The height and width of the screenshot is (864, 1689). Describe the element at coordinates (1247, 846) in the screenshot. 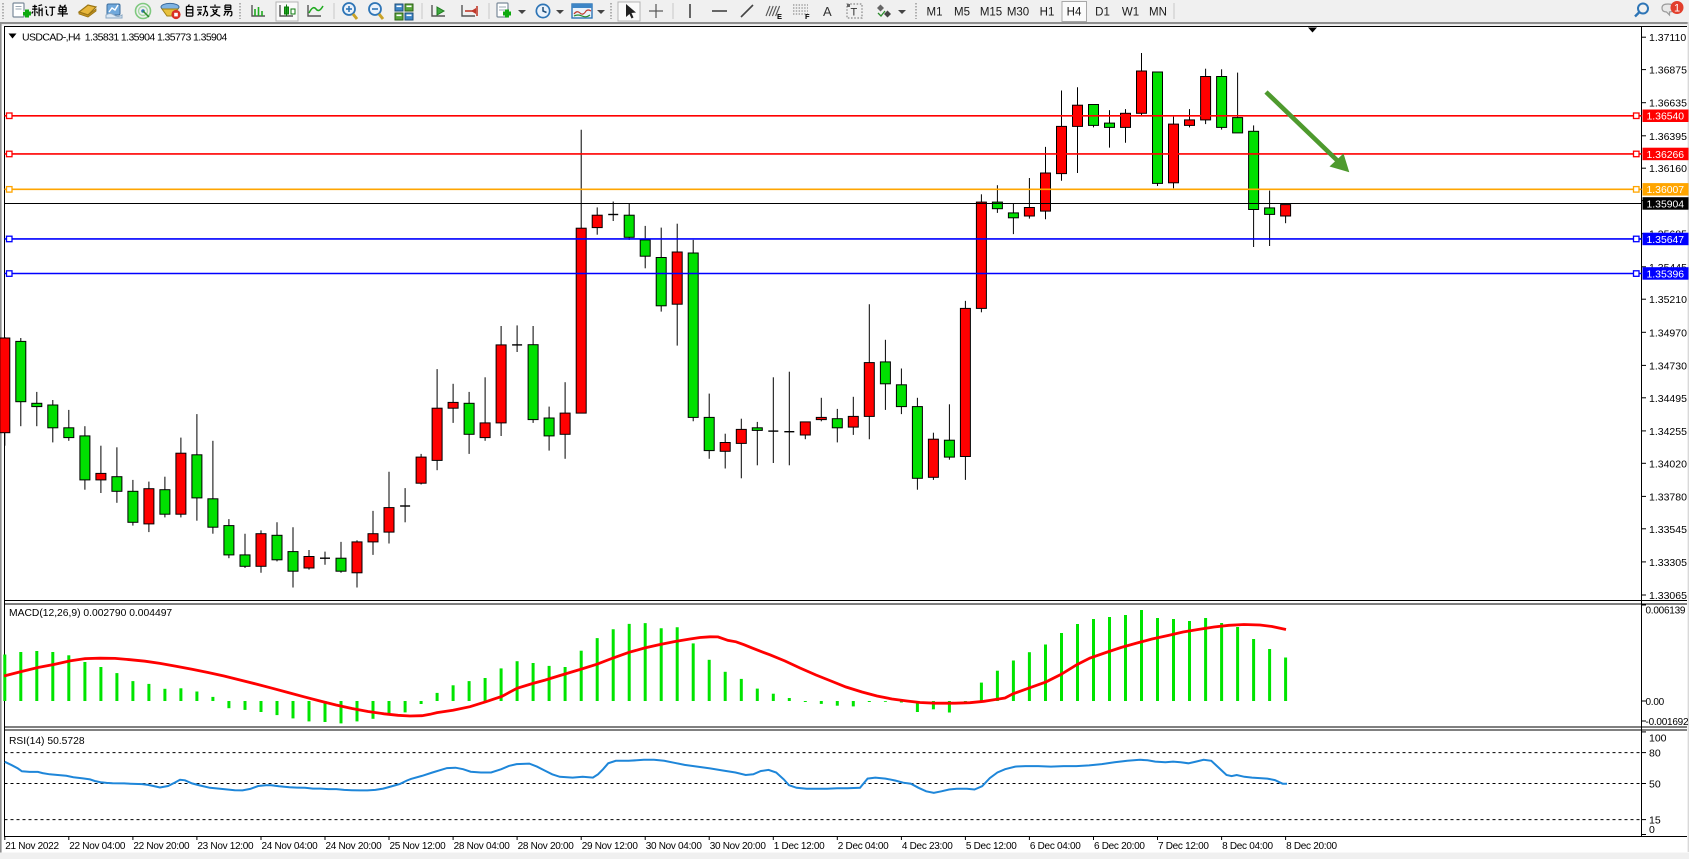

I see `svg-text: 8 Dec 04:00` at that location.